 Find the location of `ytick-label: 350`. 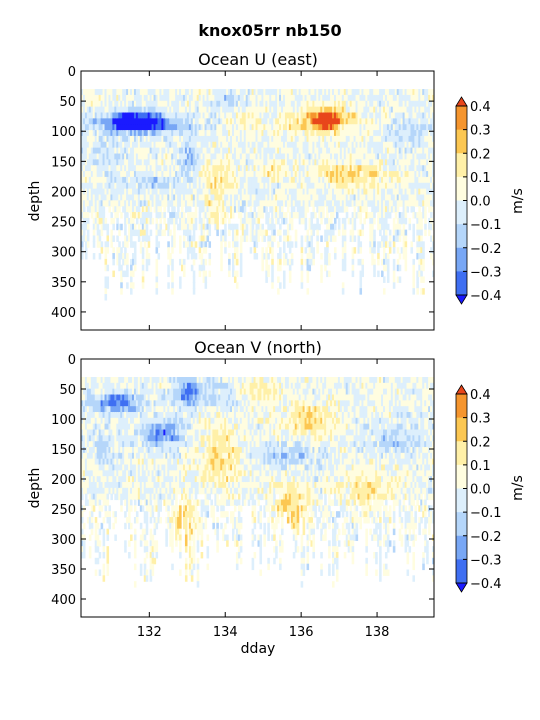

ytick-label: 350 is located at coordinates (63, 283).